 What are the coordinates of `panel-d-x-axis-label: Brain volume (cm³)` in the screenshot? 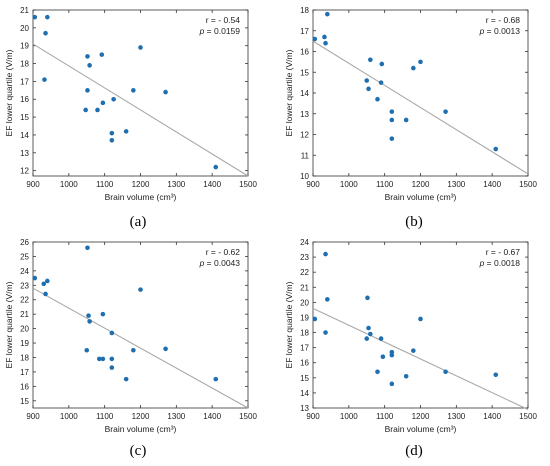 It's located at (421, 429).